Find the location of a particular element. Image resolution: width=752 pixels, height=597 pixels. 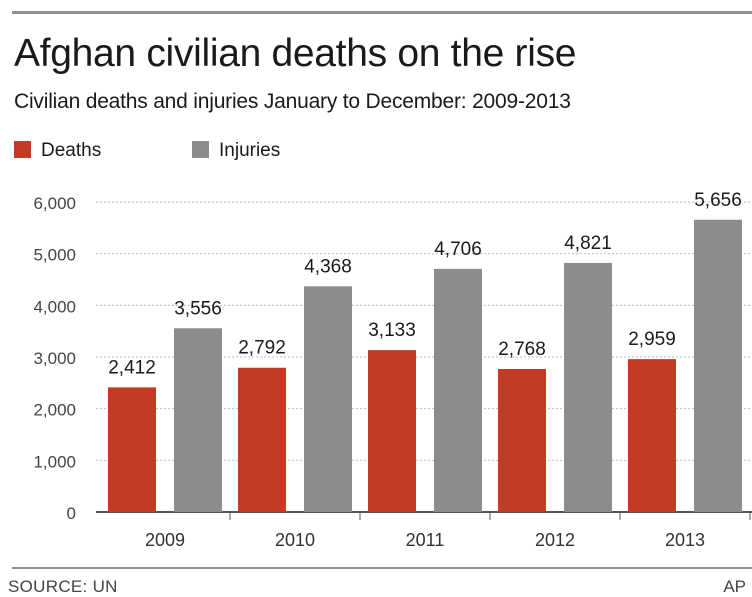

credit-note: AP is located at coordinates (734, 586).